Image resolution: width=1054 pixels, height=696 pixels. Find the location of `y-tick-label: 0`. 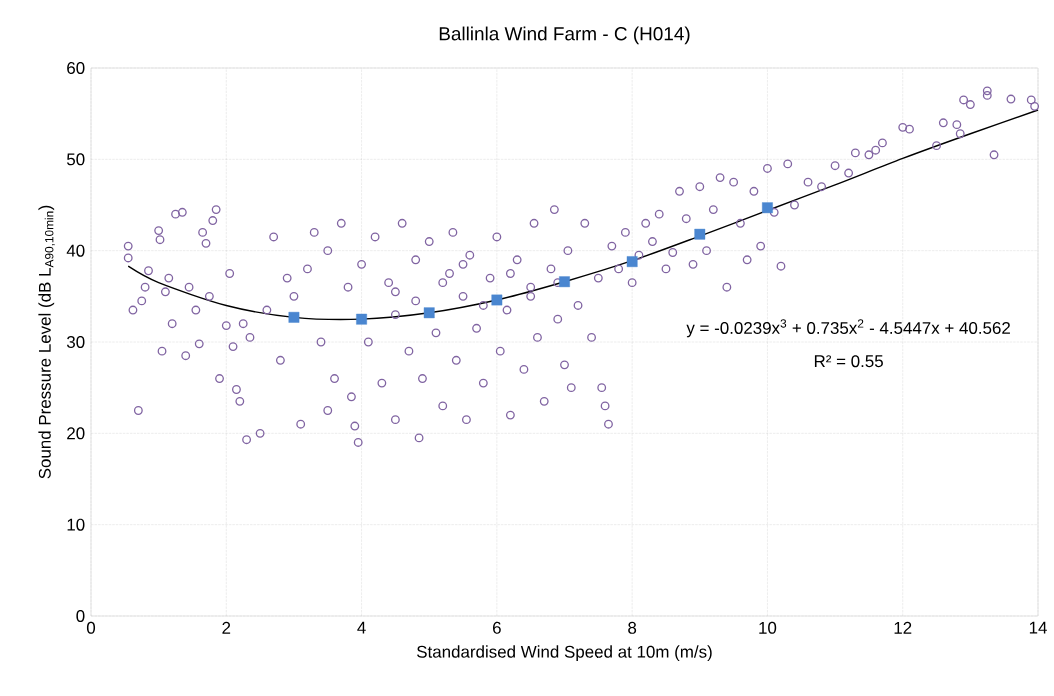

y-tick-label: 0 is located at coordinates (80, 616).